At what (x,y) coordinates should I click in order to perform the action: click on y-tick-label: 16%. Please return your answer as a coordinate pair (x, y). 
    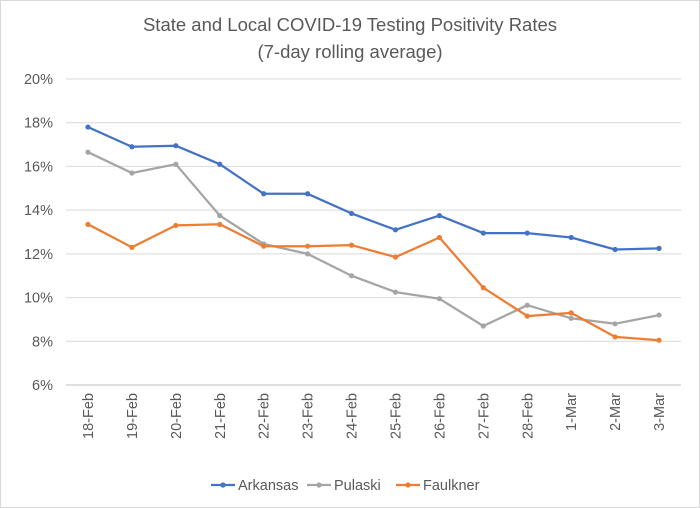
    Looking at the image, I should click on (38, 167).